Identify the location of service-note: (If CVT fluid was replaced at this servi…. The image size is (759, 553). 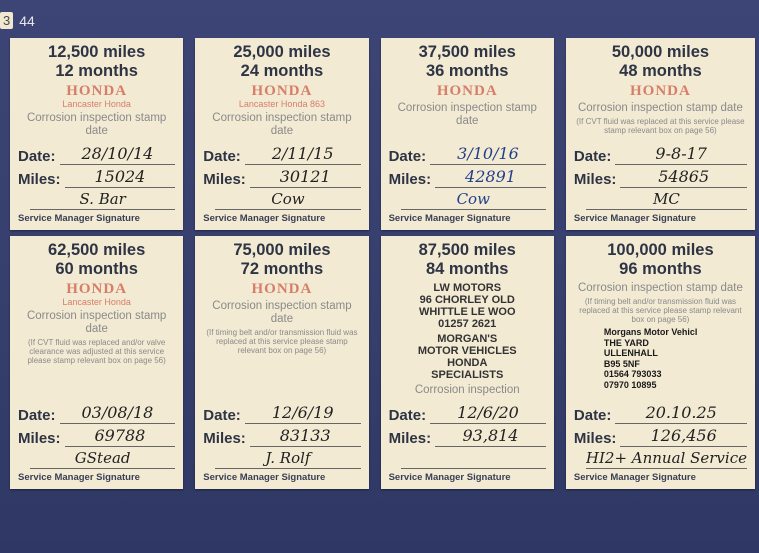
(660, 126).